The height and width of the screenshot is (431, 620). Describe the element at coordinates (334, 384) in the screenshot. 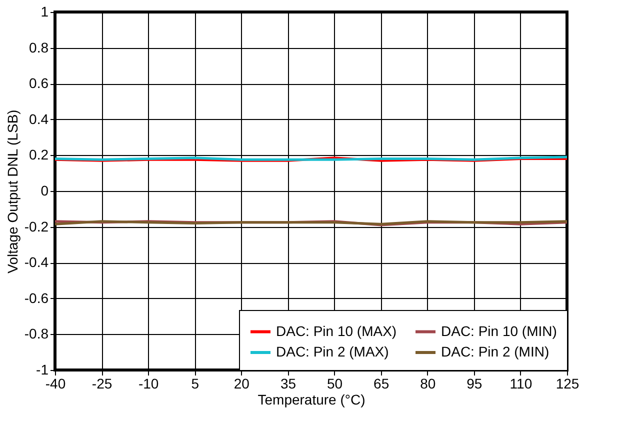

I see `x-tick-label: 50` at that location.